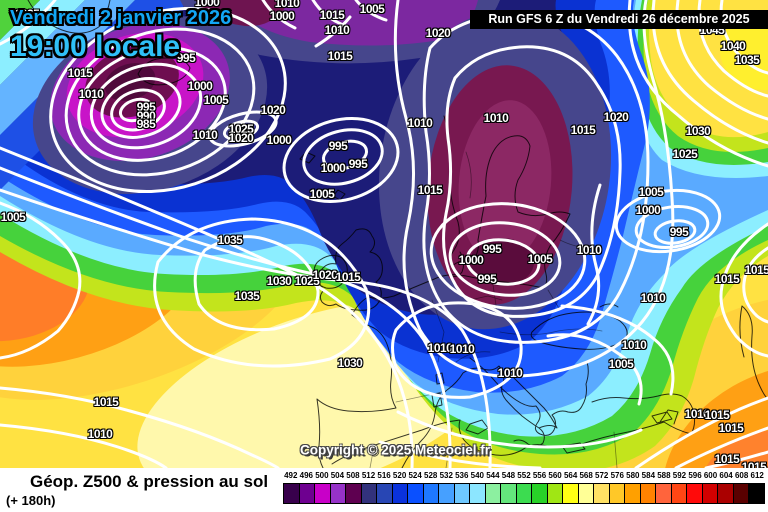 Image resolution: width=768 pixels, height=512 pixels. I want to click on colorscale-value: 612, so click(757, 475).